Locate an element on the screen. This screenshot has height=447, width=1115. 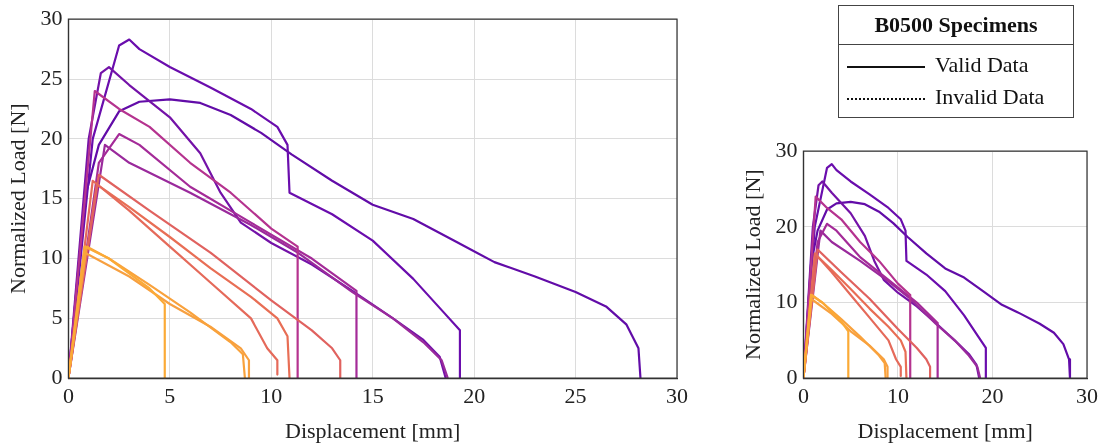
x-tick-label: 25 is located at coordinates (575, 396).